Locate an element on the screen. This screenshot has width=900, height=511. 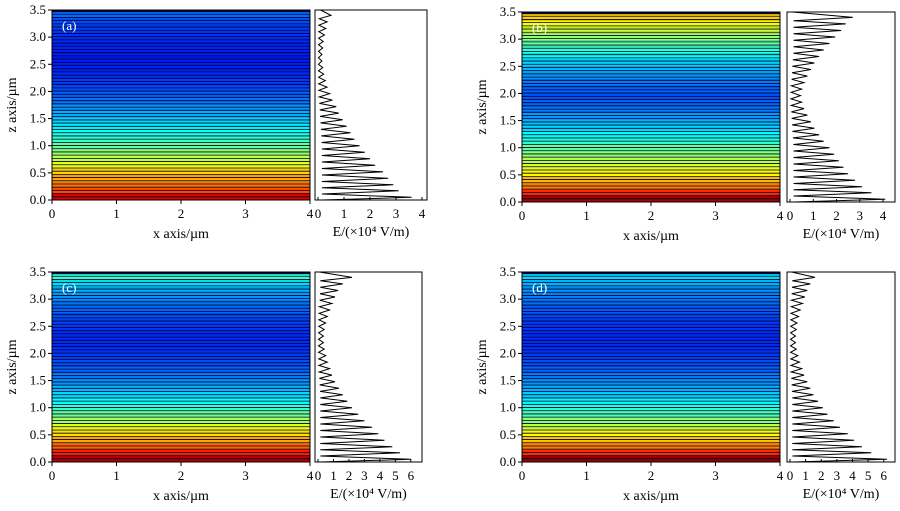
panel-label: (b) is located at coordinates (539, 27).